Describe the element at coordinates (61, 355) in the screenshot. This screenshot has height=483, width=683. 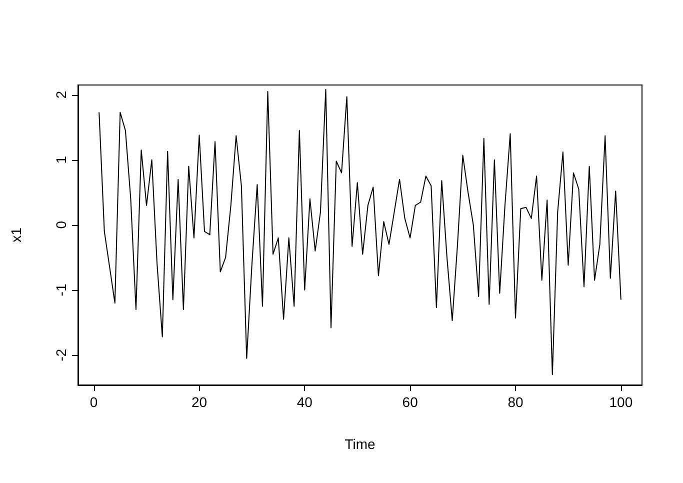
I see `y-tick-label: -2` at that location.